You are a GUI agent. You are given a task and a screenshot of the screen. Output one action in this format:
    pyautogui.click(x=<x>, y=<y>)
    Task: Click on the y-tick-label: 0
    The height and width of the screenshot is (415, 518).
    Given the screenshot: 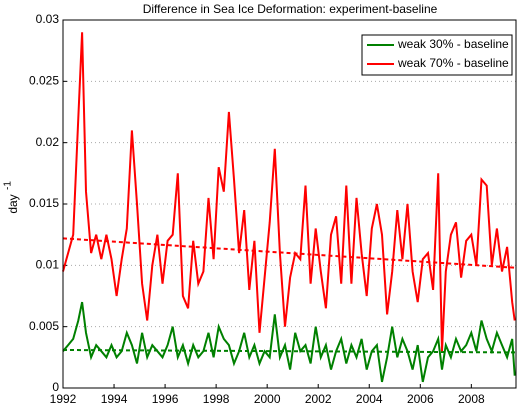 What is the action you would take?
    pyautogui.click(x=55, y=387)
    